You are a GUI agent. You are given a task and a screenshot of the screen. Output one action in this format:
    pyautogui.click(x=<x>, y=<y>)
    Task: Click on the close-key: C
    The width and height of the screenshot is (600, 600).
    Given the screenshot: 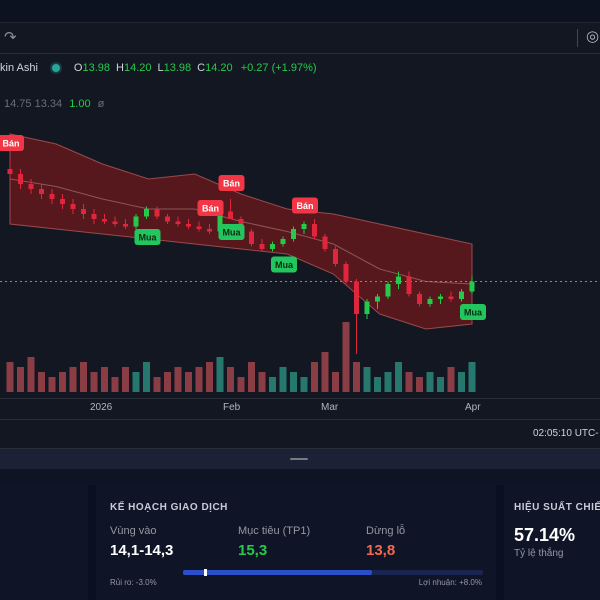 What is the action you would take?
    pyautogui.click(x=201, y=68)
    